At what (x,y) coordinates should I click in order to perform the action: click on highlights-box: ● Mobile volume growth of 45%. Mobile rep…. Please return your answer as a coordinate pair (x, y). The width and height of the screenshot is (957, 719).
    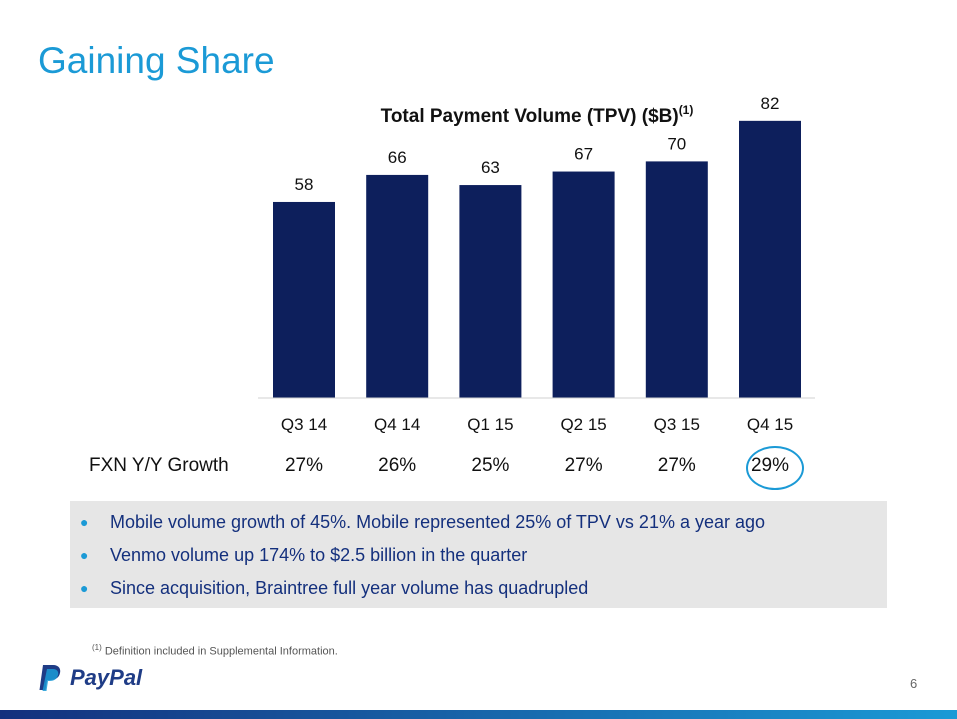
    Looking at the image, I should click on (478, 554).